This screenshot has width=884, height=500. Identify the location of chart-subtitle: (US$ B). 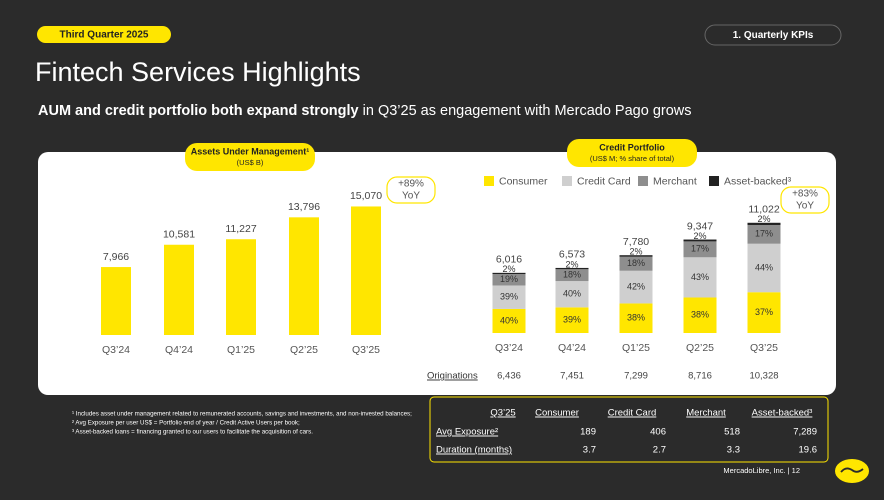
(250, 162).